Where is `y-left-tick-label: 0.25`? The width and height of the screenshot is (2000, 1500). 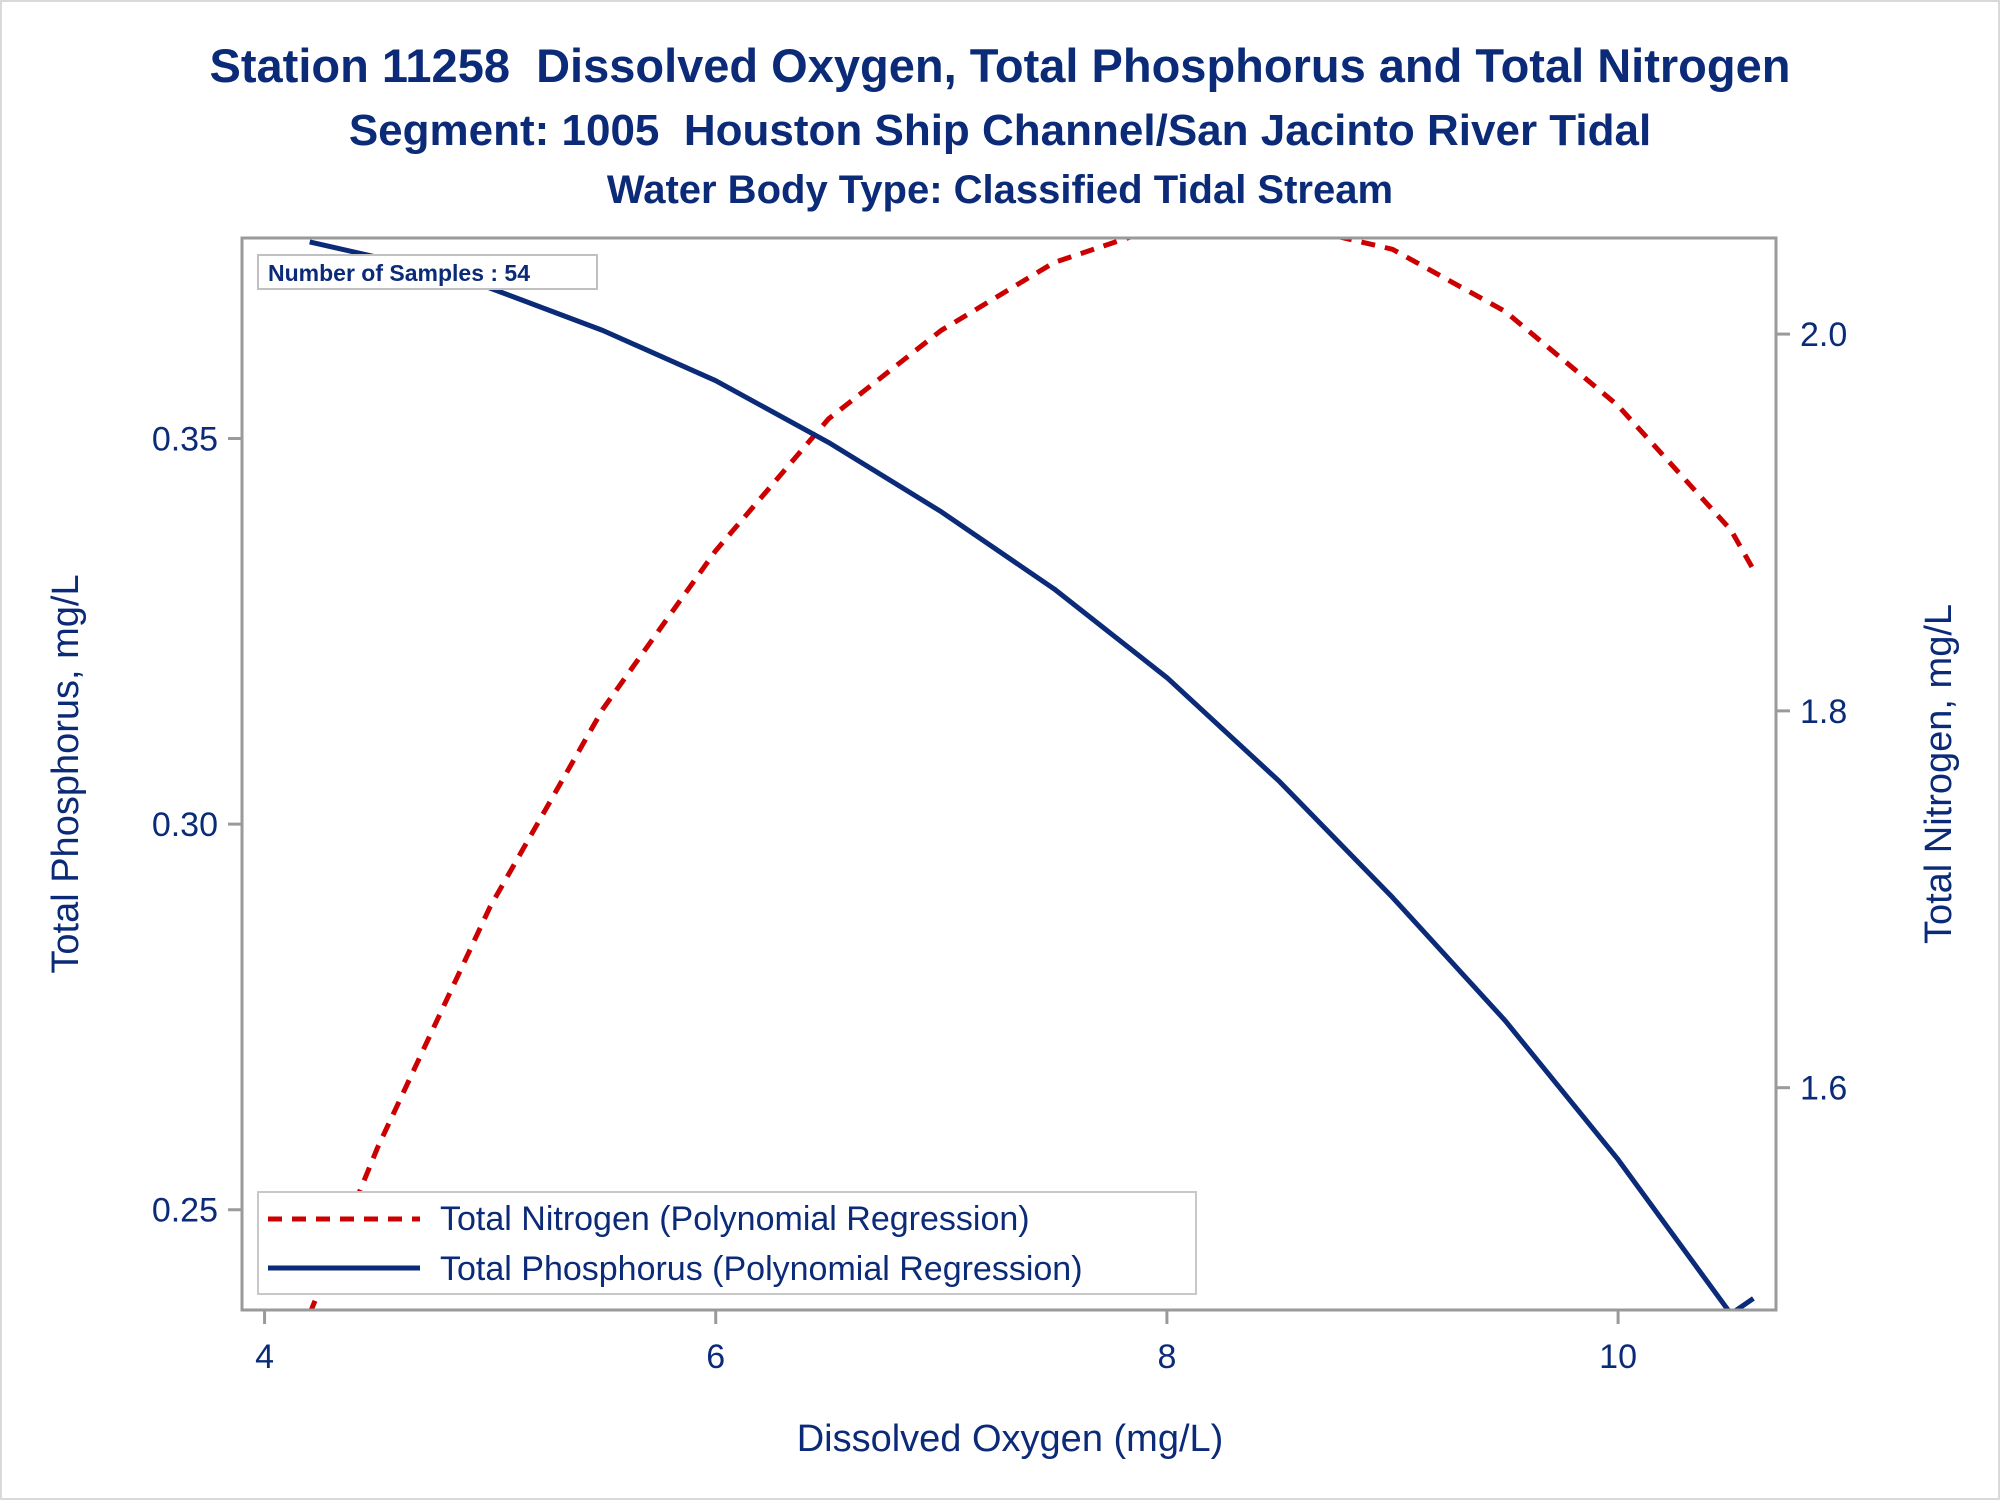
y-left-tick-label: 0.25 is located at coordinates (185, 1211).